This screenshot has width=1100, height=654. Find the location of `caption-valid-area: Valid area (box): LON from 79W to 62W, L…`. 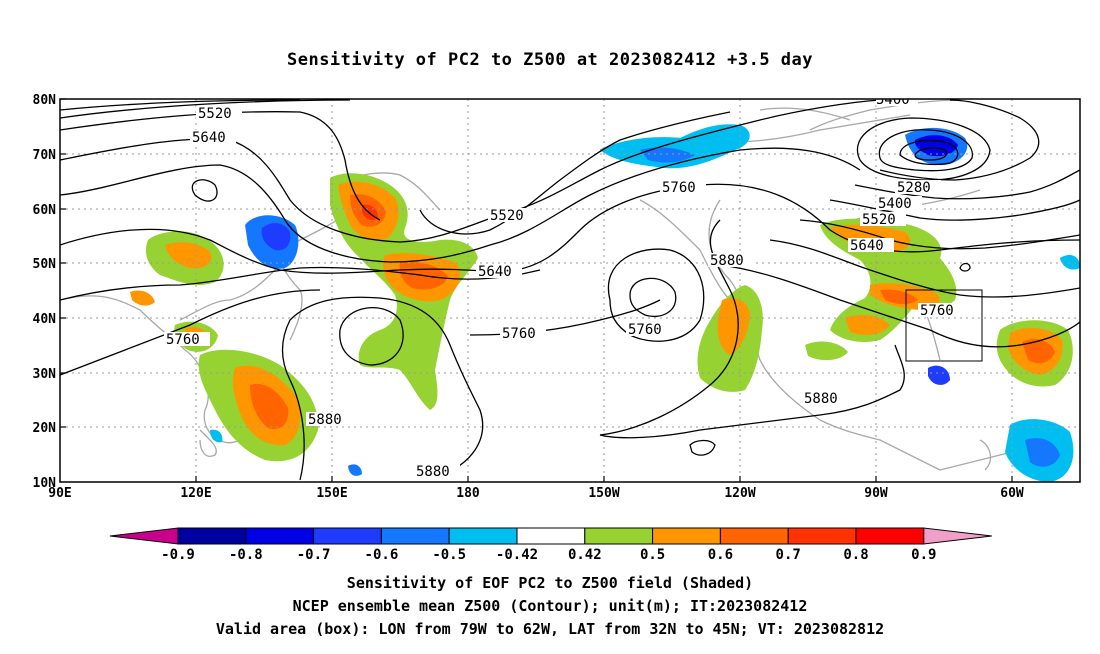

caption-valid-area: Valid area (box): LON from 79W to 62W, L… is located at coordinates (550, 629).